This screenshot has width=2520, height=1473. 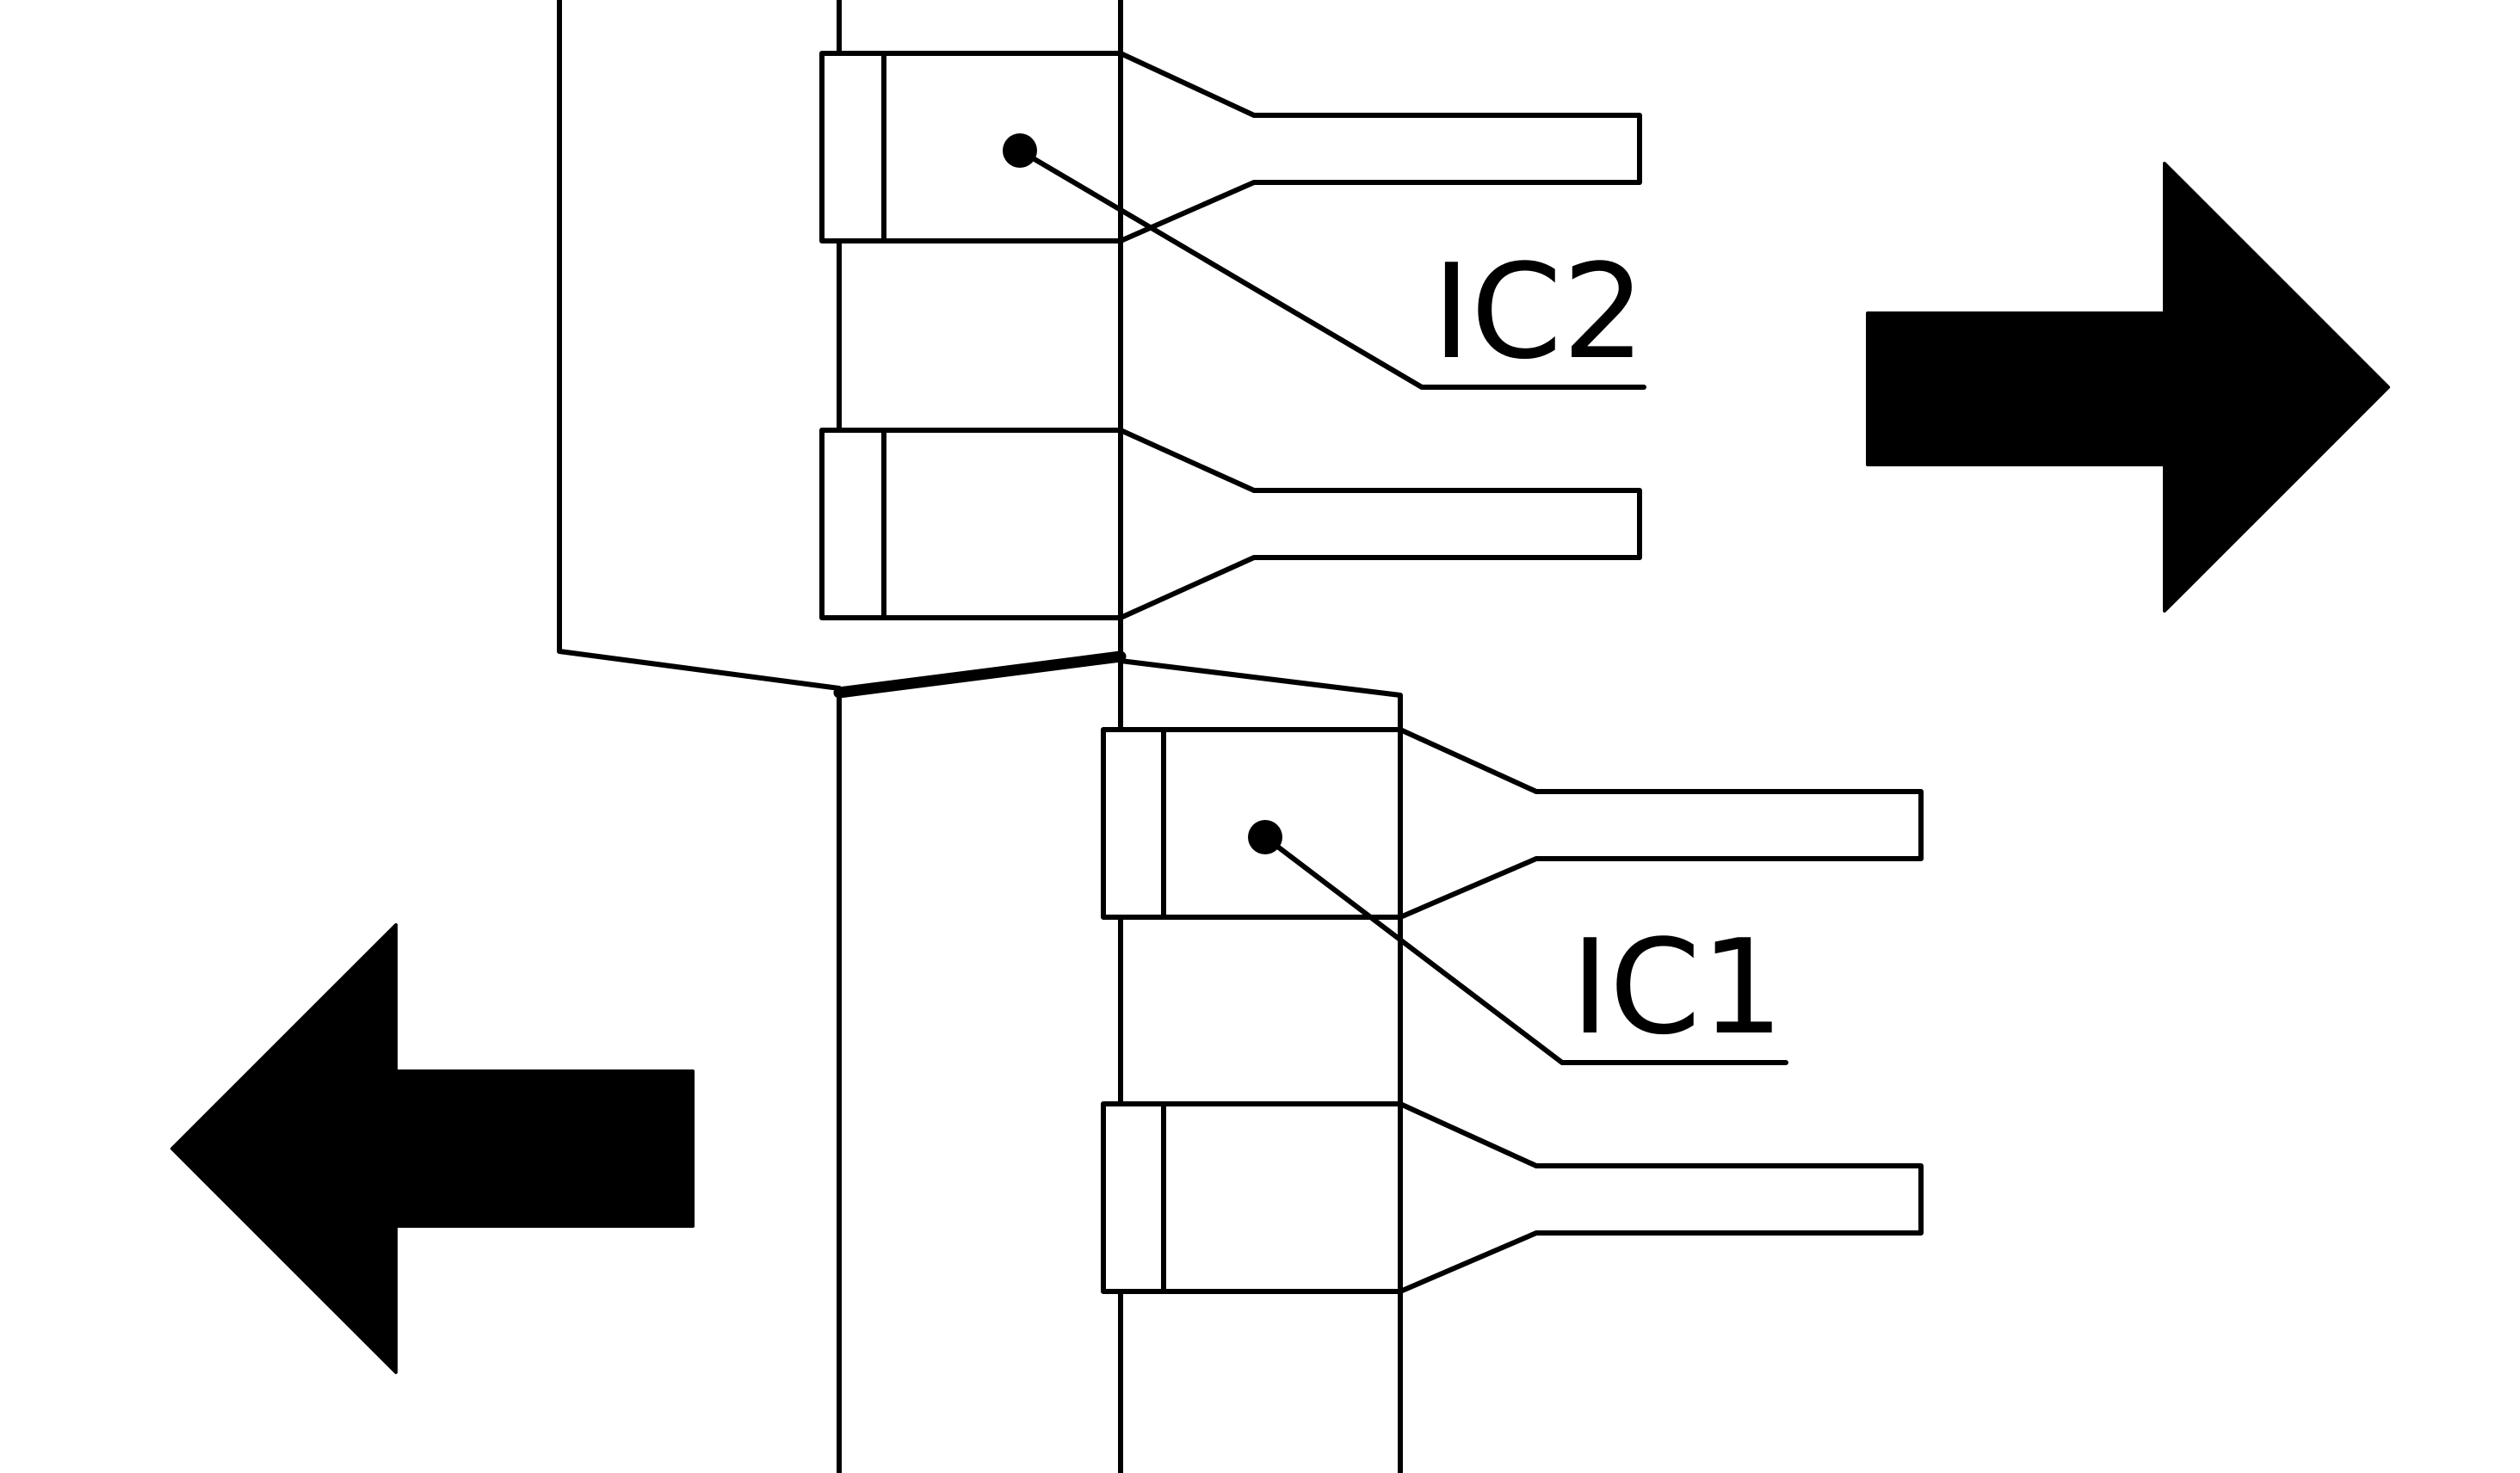 I want to click on arrow-right-icon, so click(x=2128, y=387).